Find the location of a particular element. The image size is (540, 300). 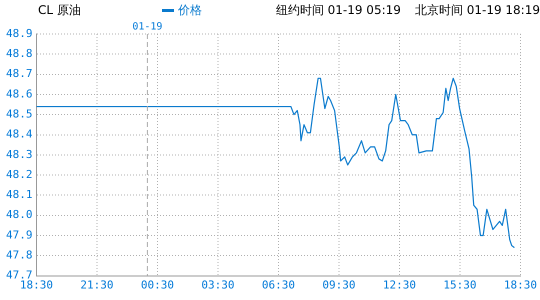

x-tick-label: 06:30 is located at coordinates (279, 285).